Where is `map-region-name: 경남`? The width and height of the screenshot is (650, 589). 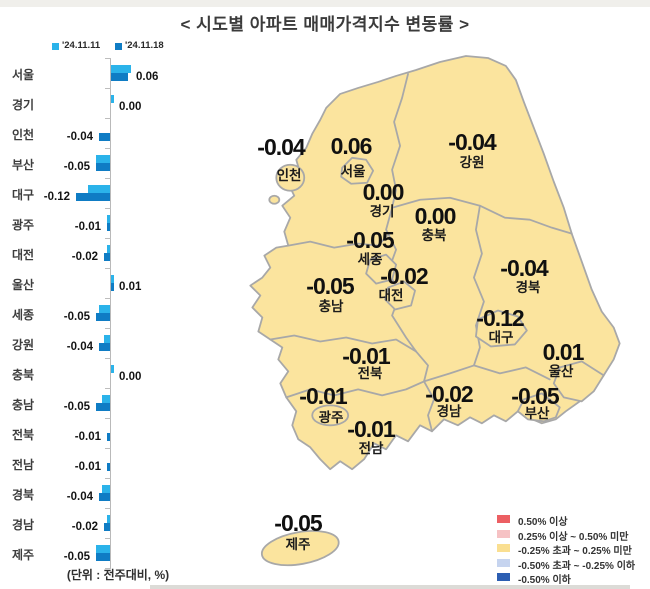
map-region-name: 경남 is located at coordinates (449, 411).